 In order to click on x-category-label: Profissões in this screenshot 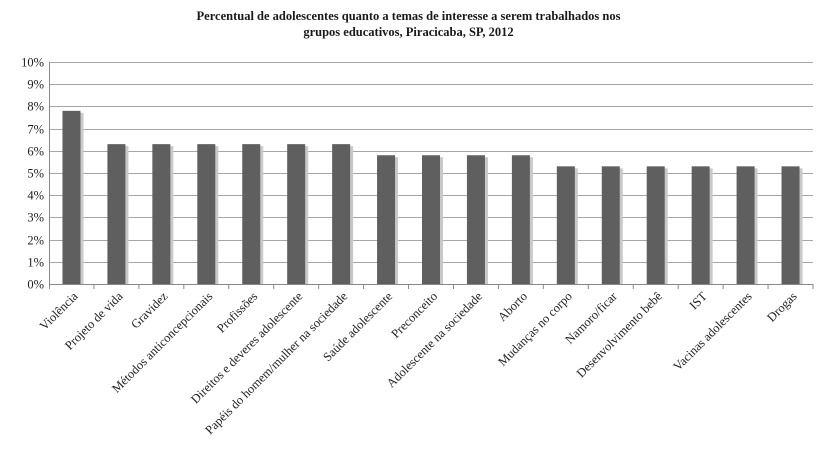, I will do `click(237, 312)`.